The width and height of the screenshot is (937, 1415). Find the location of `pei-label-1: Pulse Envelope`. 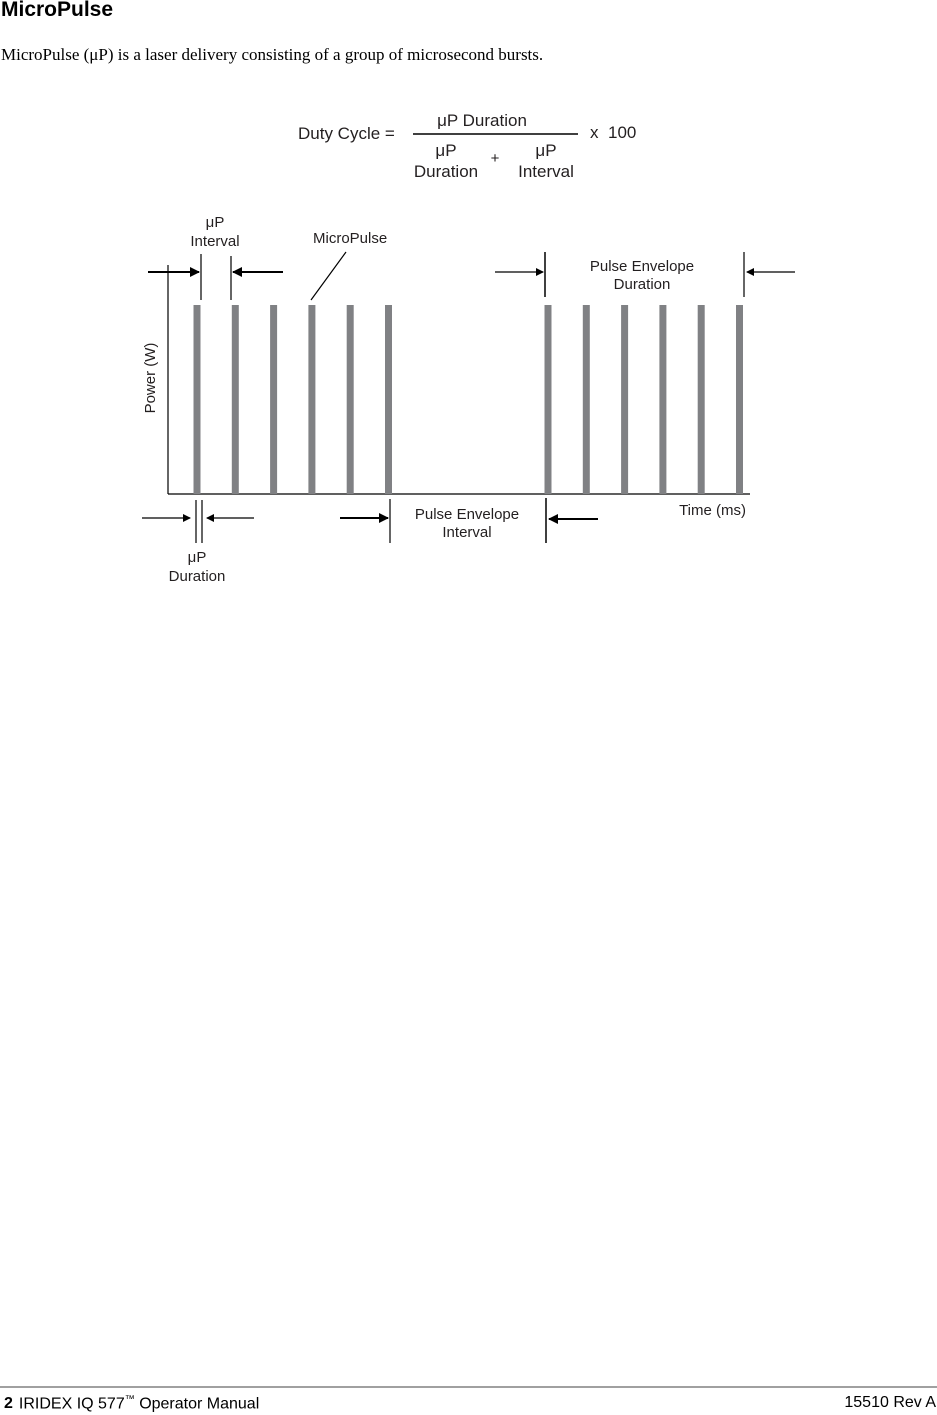

pei-label-1: Pulse Envelope is located at coordinates (467, 514).